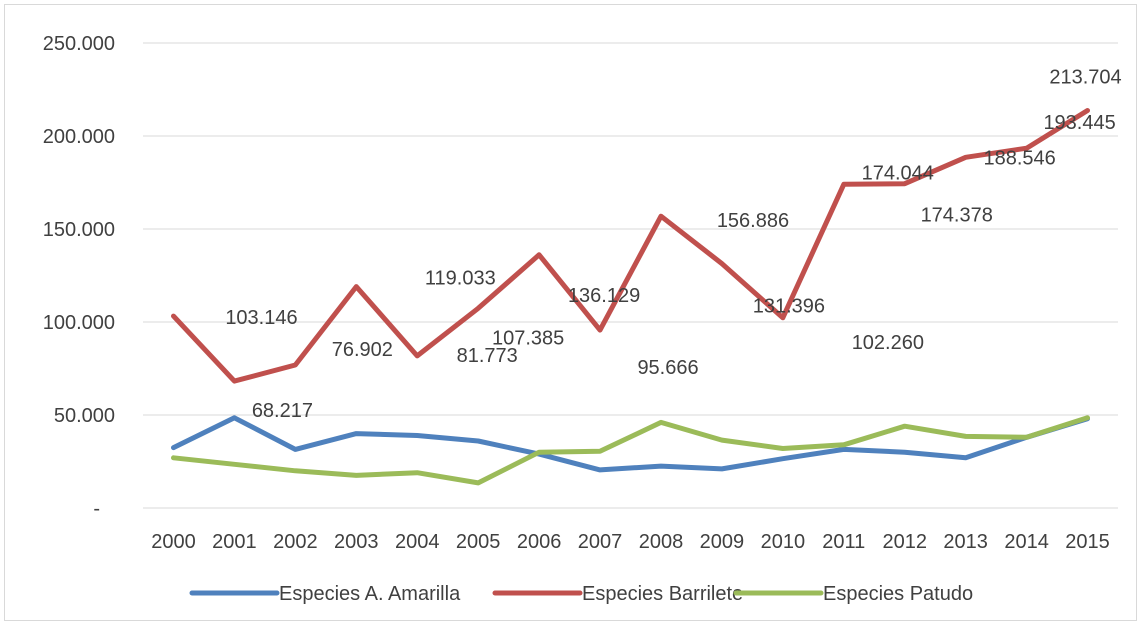  I want to click on y-tick-label: 50.000, so click(84, 416).